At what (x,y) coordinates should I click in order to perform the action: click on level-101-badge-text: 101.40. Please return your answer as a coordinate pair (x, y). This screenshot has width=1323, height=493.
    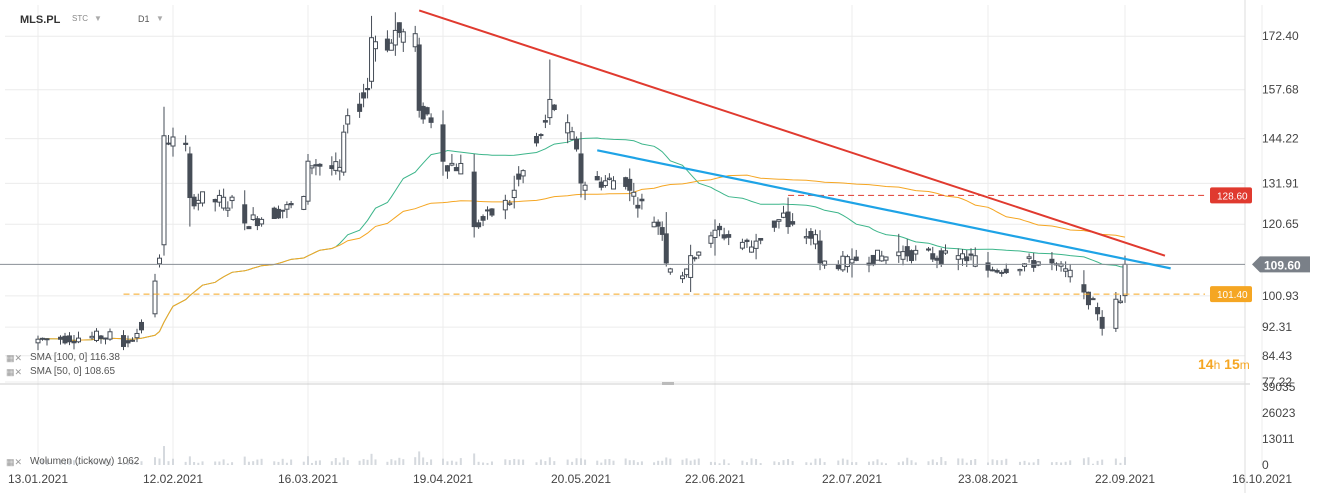
    Looking at the image, I should click on (1232, 295).